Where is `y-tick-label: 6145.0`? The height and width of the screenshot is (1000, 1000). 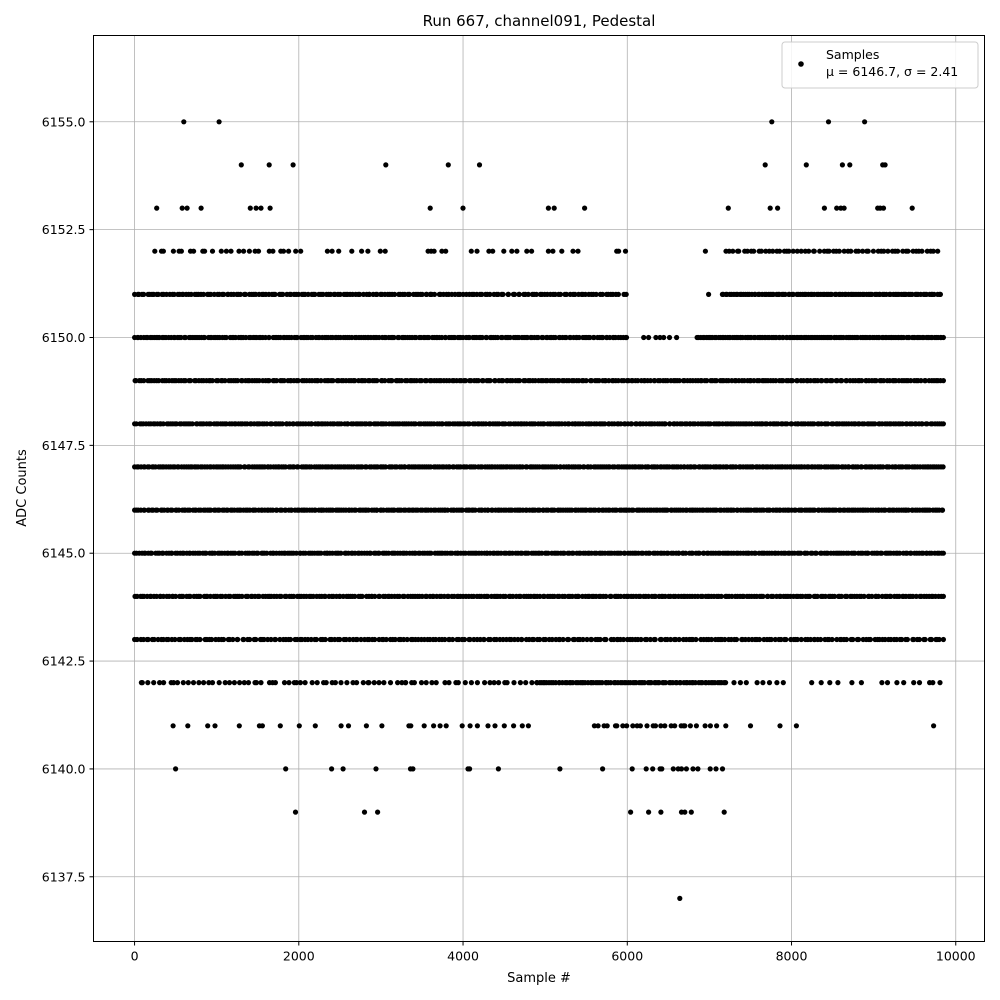 y-tick-label: 6145.0 is located at coordinates (64, 553).